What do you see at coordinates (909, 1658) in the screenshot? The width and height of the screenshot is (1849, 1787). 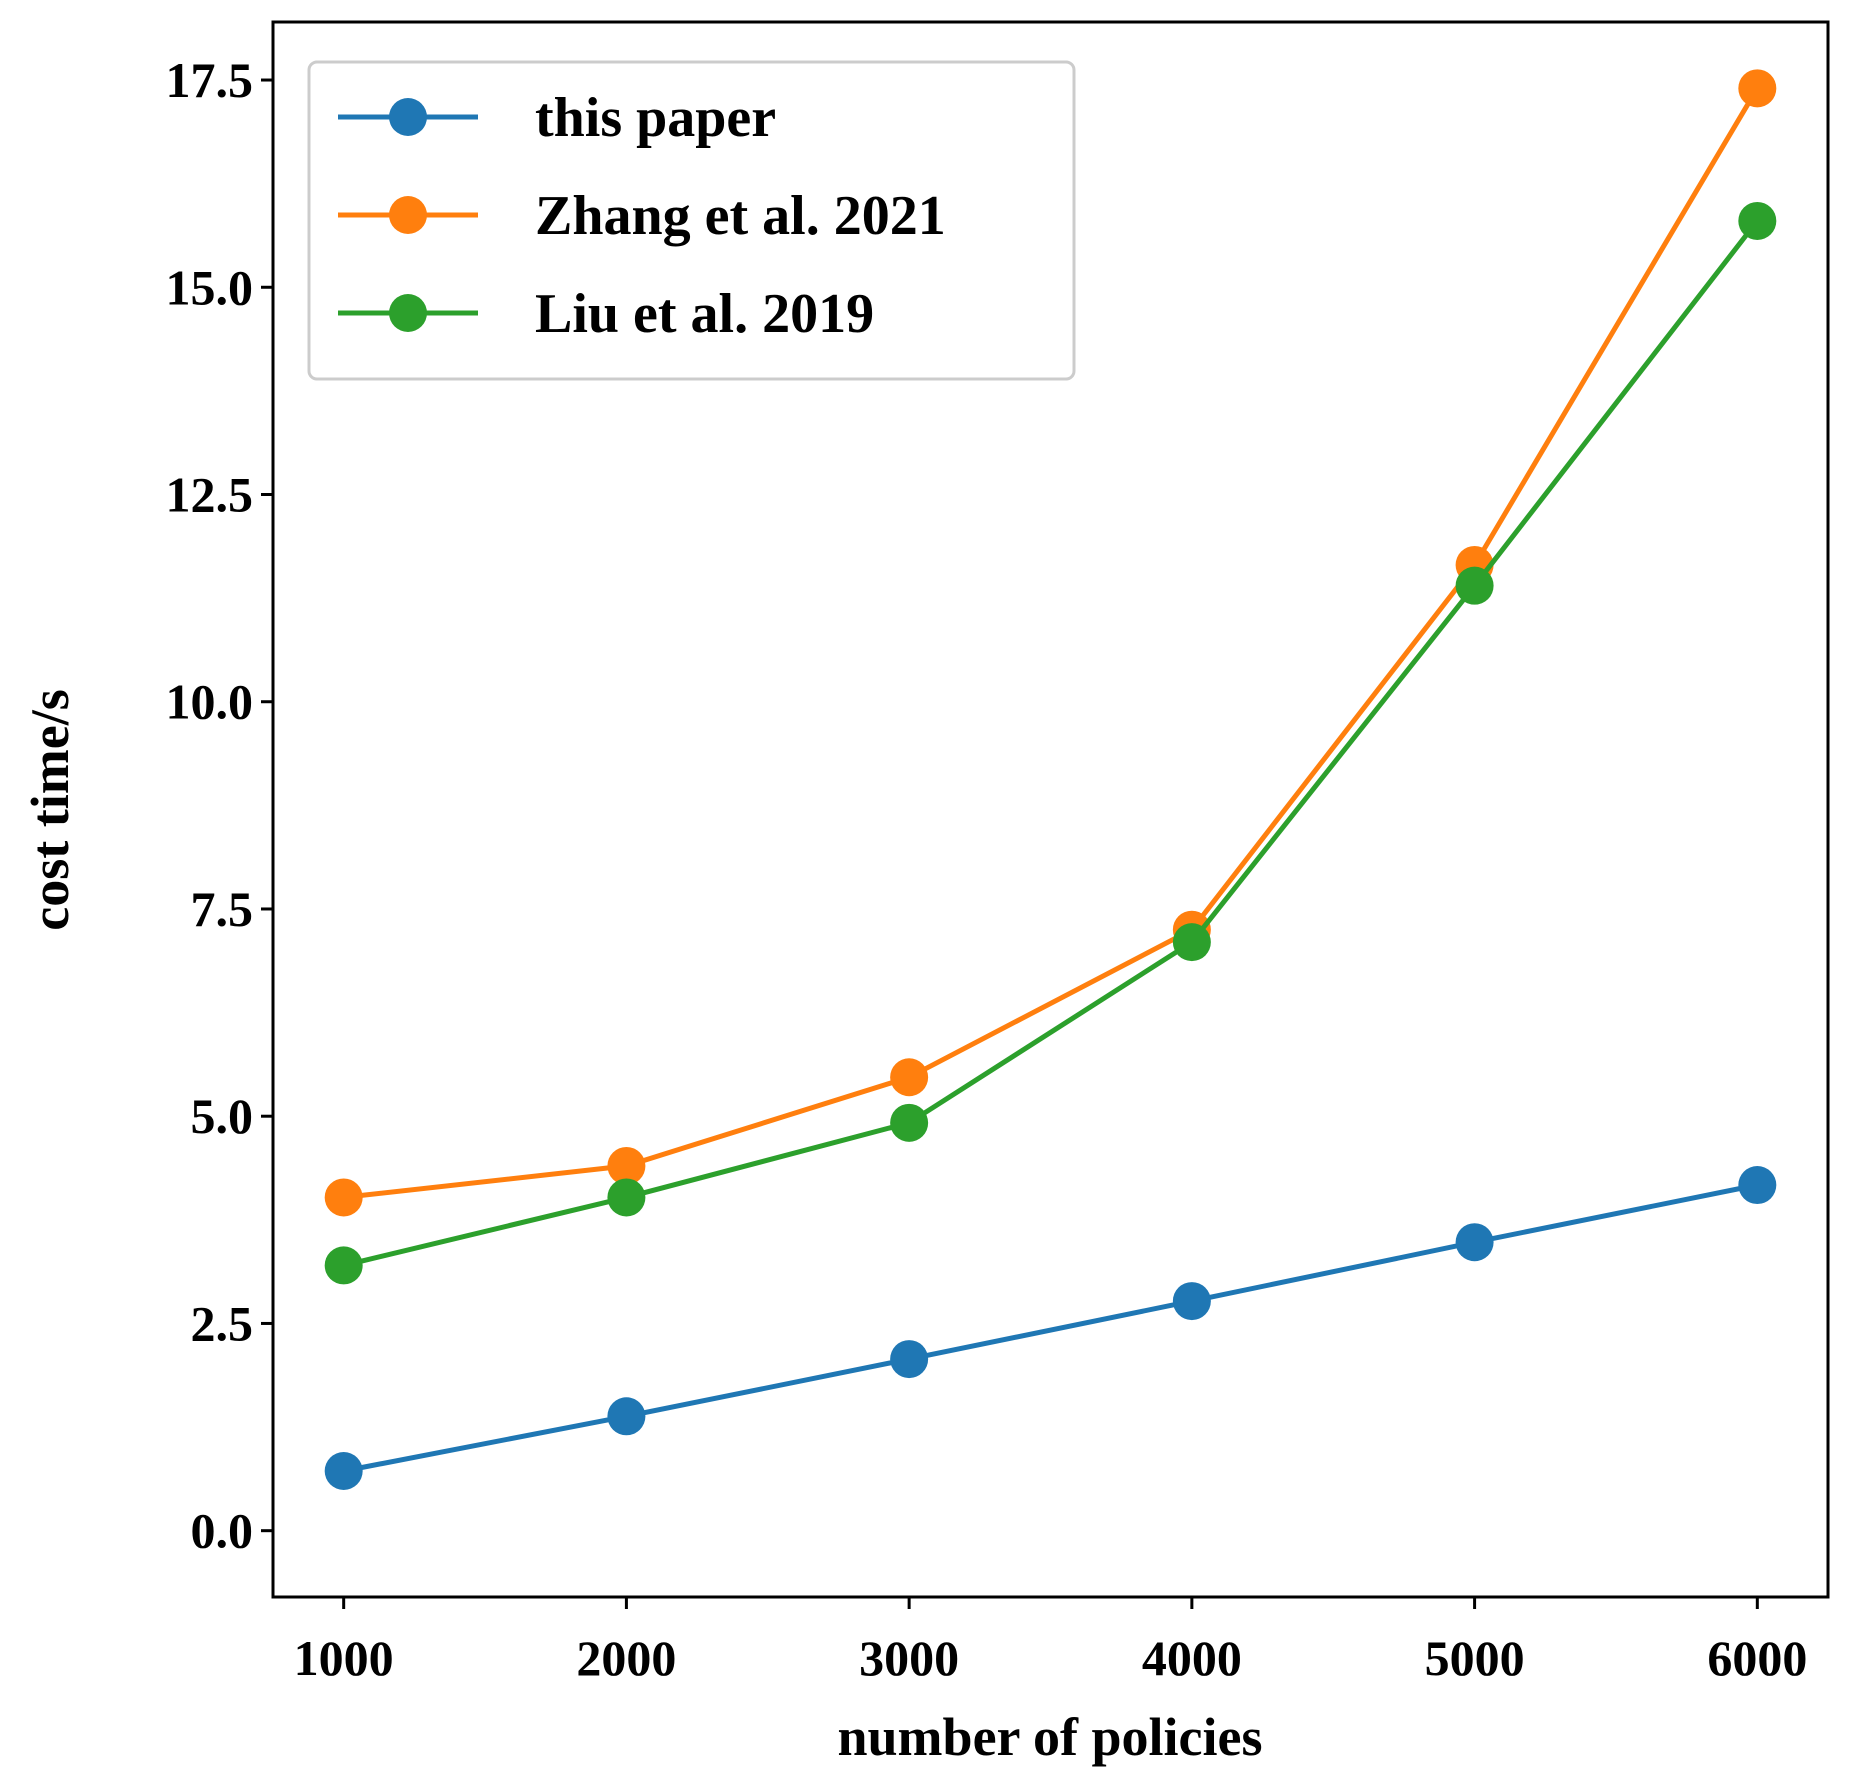 I see `x-tick-label: 3000` at bounding box center [909, 1658].